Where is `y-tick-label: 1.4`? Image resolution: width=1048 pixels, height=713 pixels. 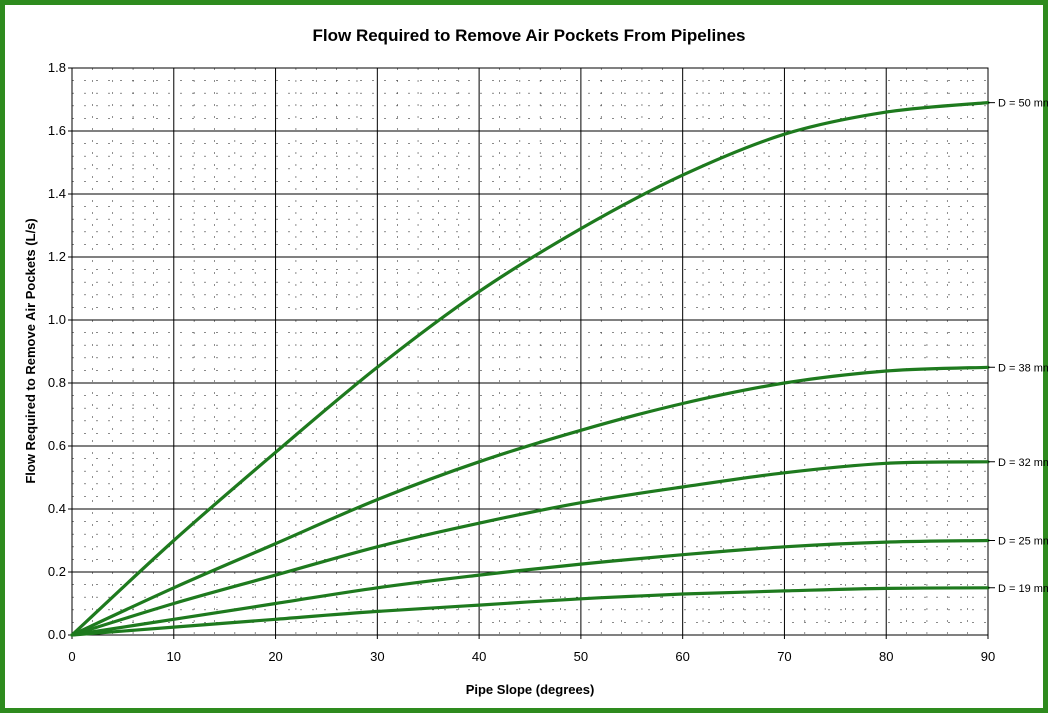
y-tick-label: 1.4 is located at coordinates (57, 193).